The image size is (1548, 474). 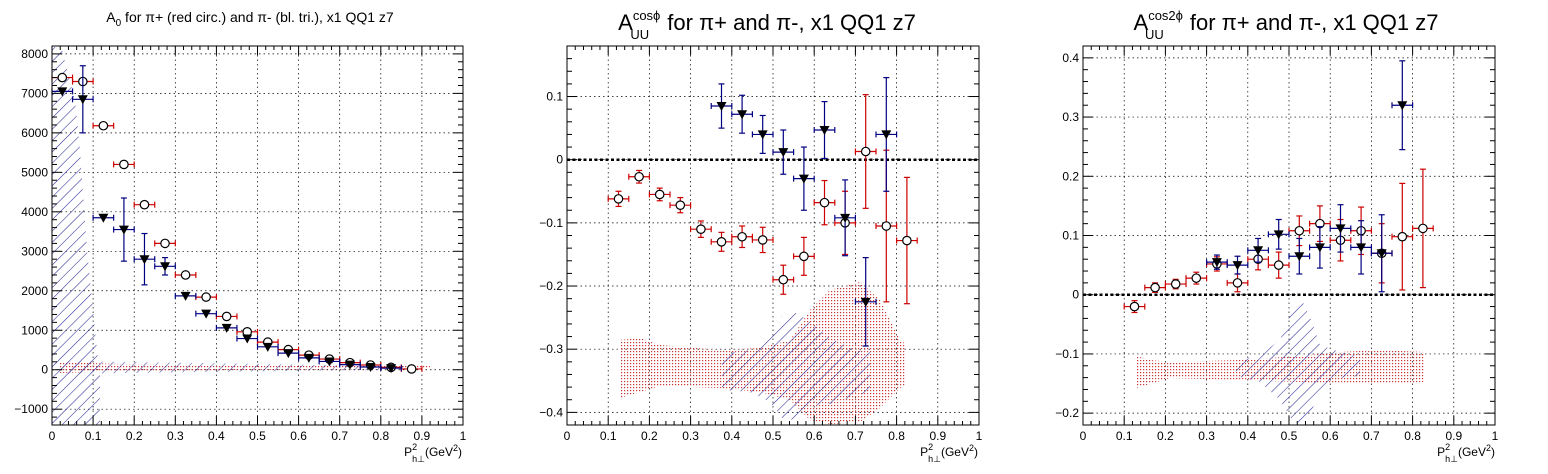 I want to click on cos2-x-tick-label: 0.9, so click(x=1453, y=436).